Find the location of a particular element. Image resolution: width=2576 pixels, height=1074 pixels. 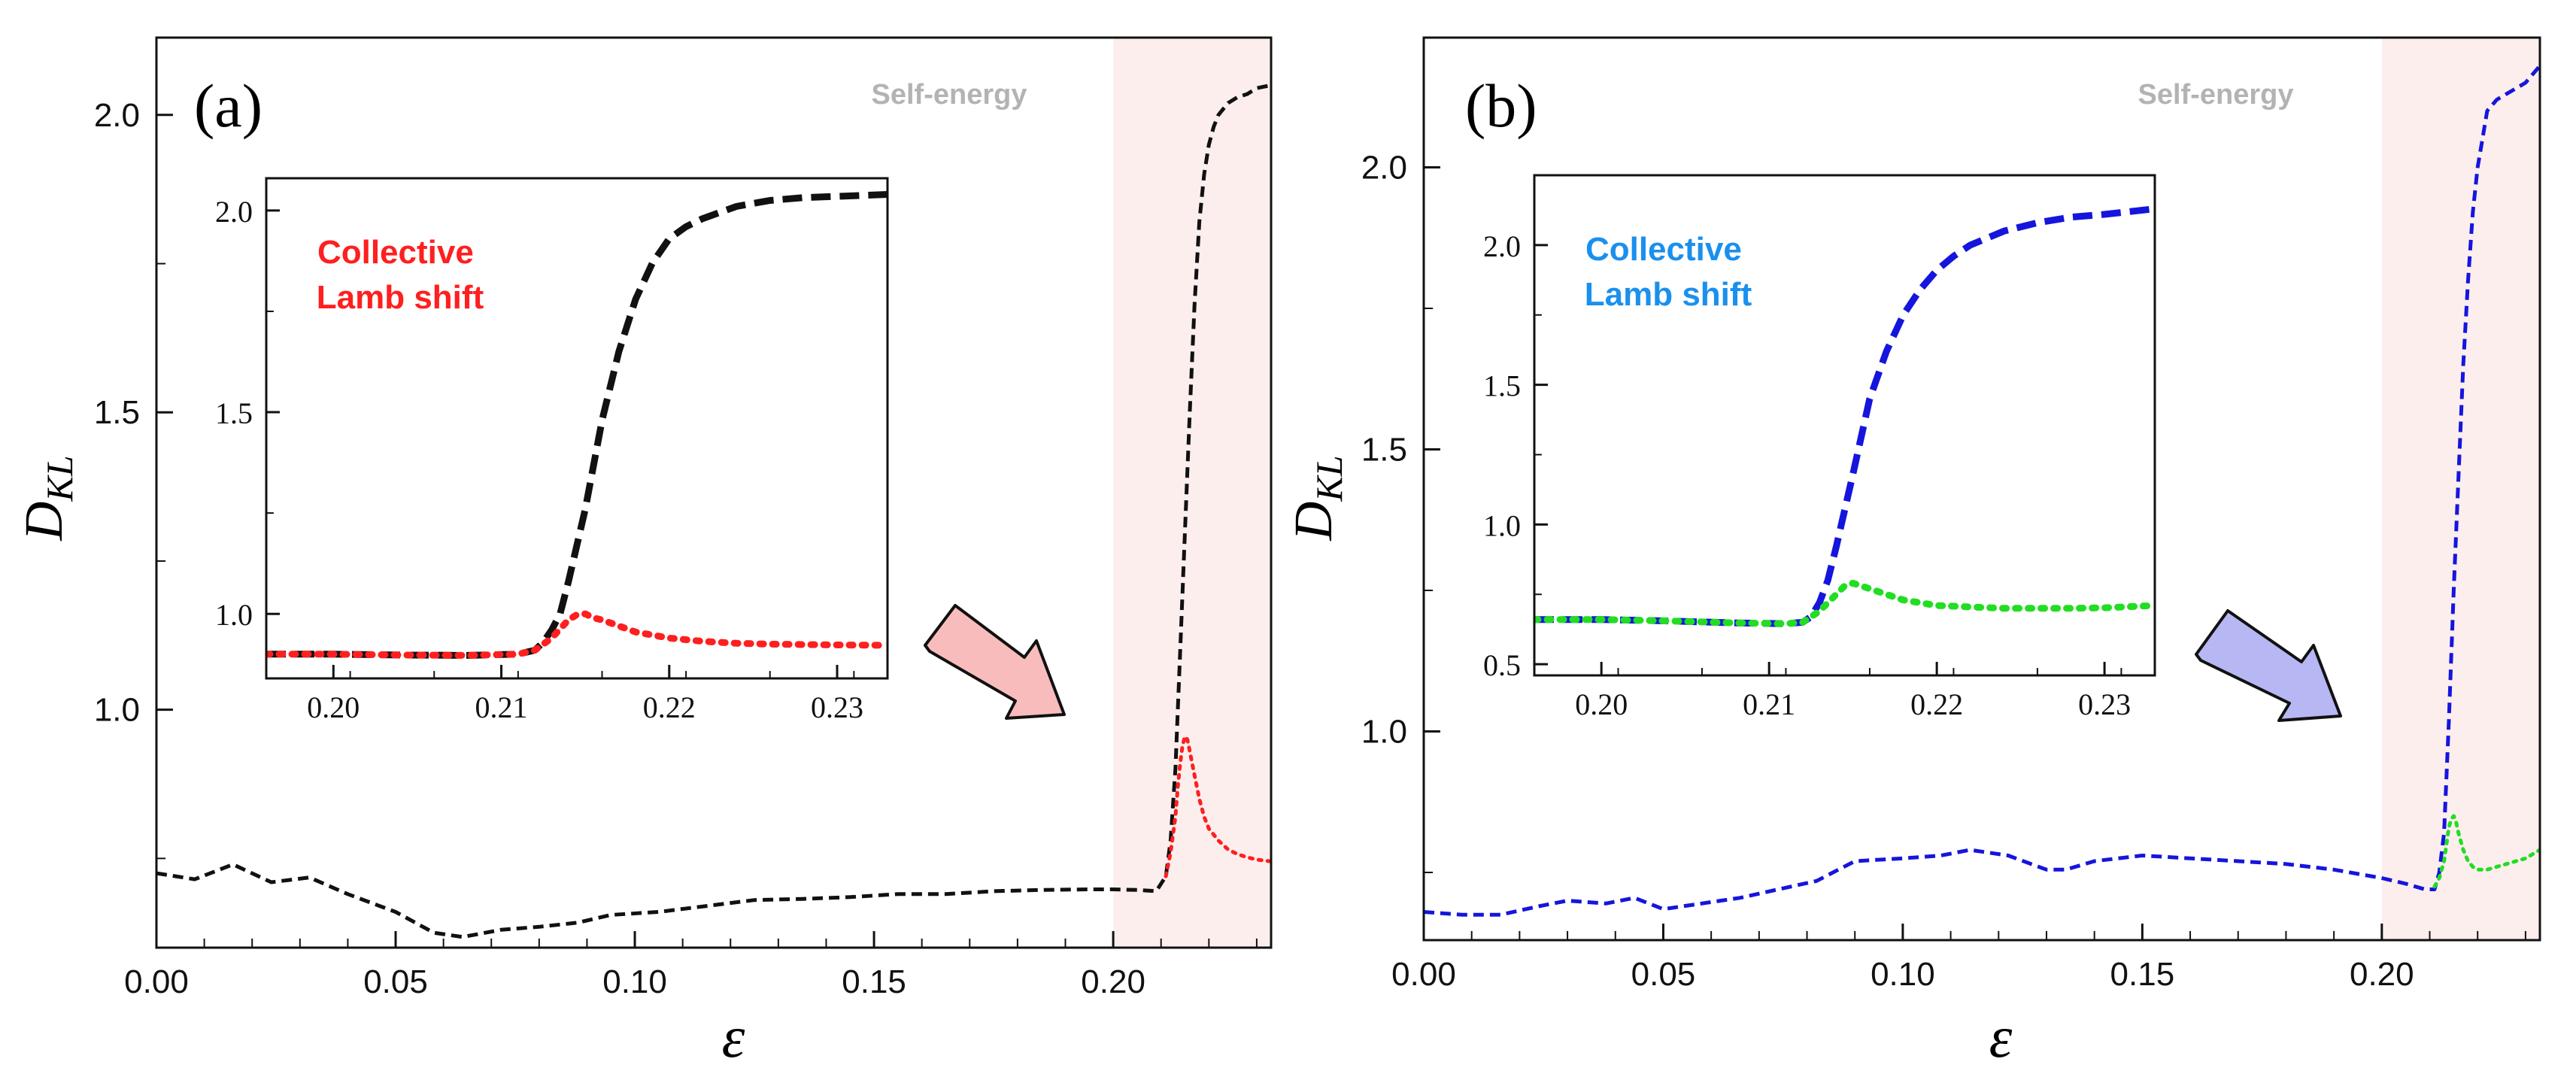

y-tick-label: 0.5 is located at coordinates (1502, 665).